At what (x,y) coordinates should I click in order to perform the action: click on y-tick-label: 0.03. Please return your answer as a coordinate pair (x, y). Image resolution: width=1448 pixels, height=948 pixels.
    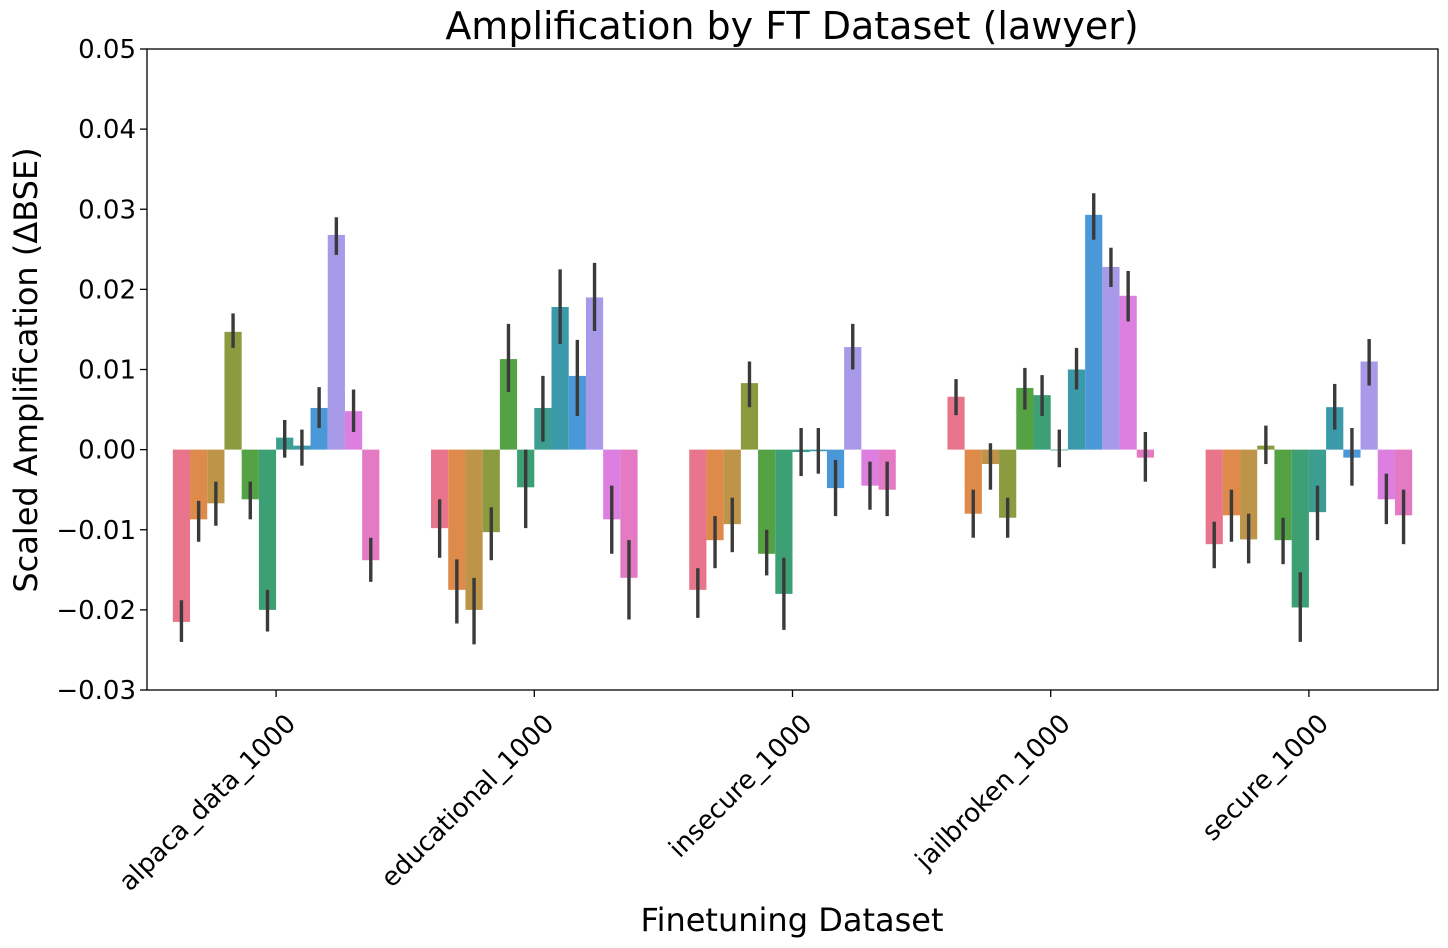
    Looking at the image, I should click on (107, 210).